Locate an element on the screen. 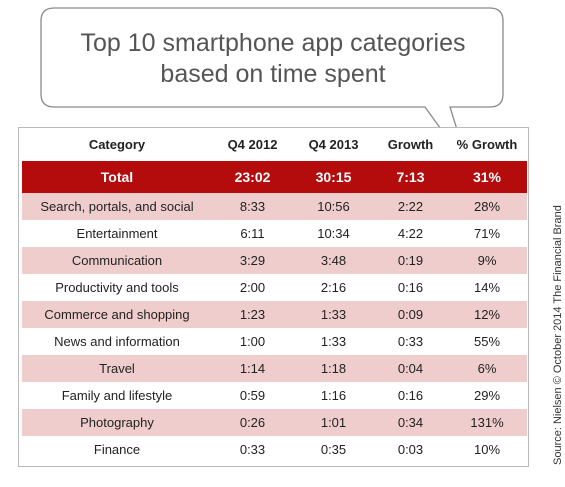 The image size is (565, 487). cell-q4-2012: 0:59 is located at coordinates (252, 395).